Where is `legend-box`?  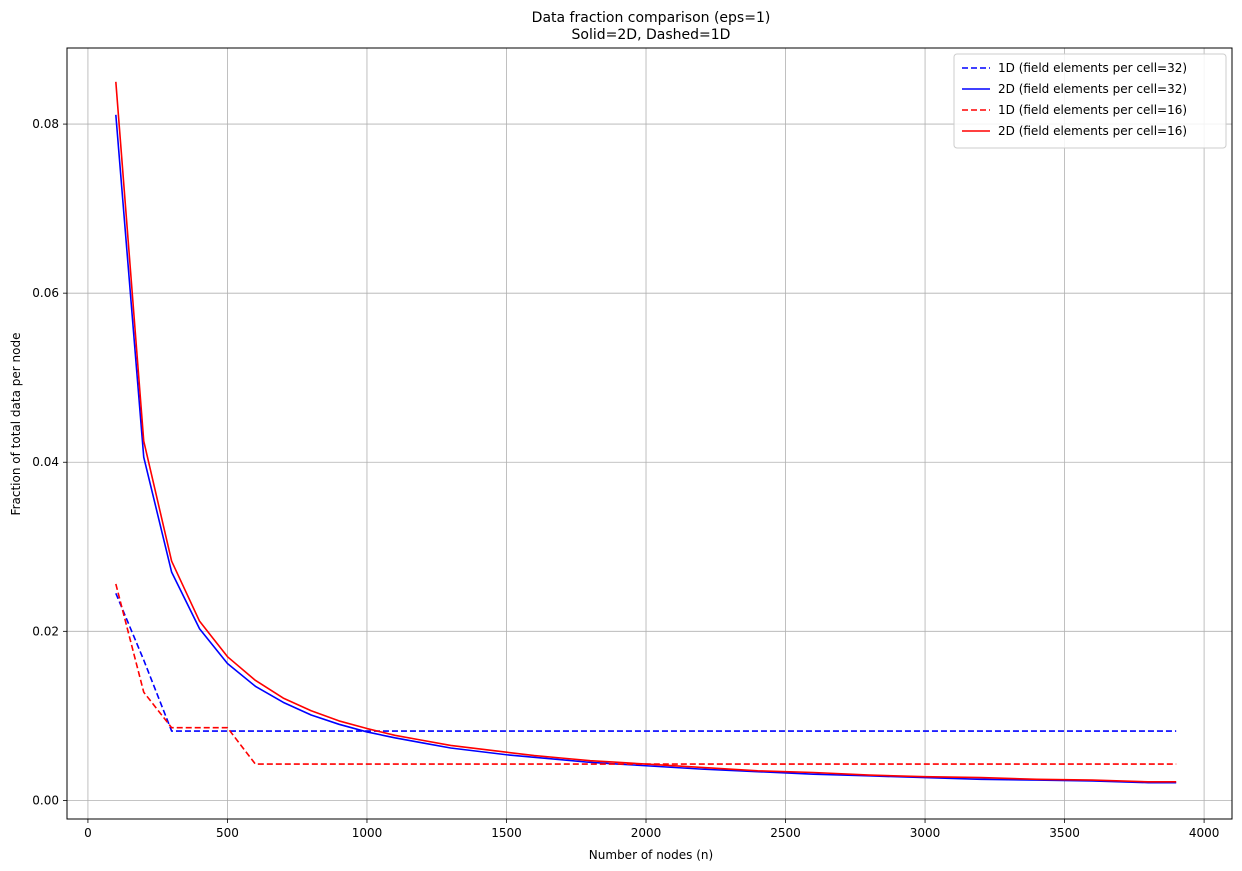 legend-box is located at coordinates (1090, 101).